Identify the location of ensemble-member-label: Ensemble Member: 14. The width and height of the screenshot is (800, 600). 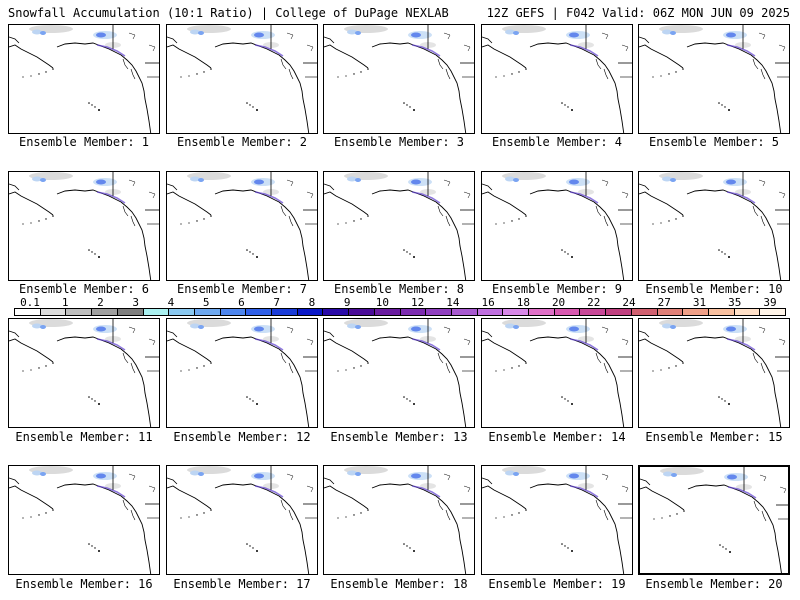
(557, 437).